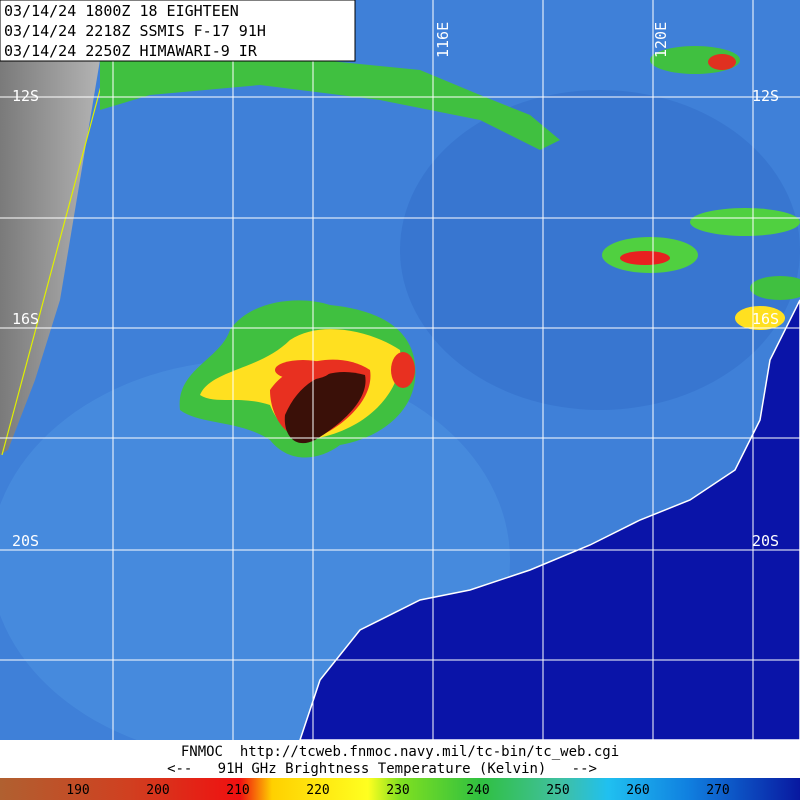 The width and height of the screenshot is (800, 800). Describe the element at coordinates (317, 790) in the screenshot. I see `colorbar-label: 220` at that location.